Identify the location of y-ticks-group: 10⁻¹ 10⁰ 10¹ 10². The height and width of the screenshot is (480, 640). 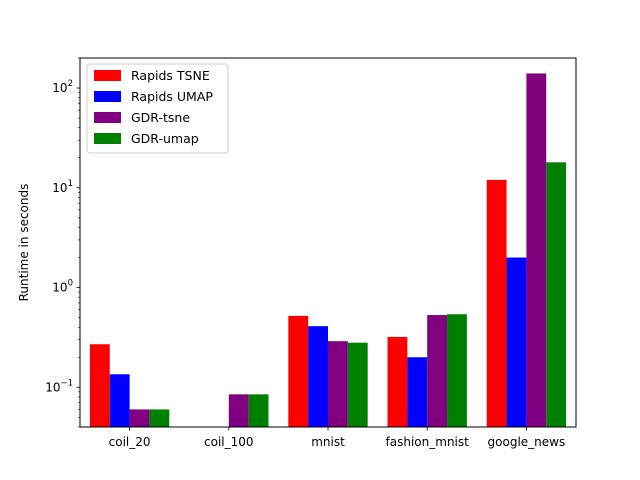
(62, 242).